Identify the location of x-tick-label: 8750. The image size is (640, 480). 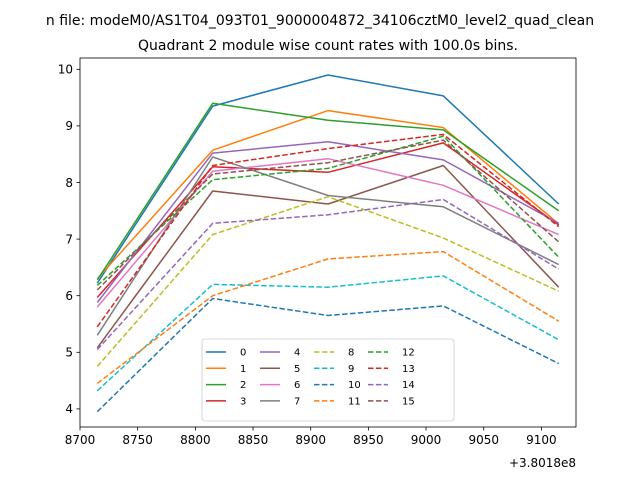
(137, 440).